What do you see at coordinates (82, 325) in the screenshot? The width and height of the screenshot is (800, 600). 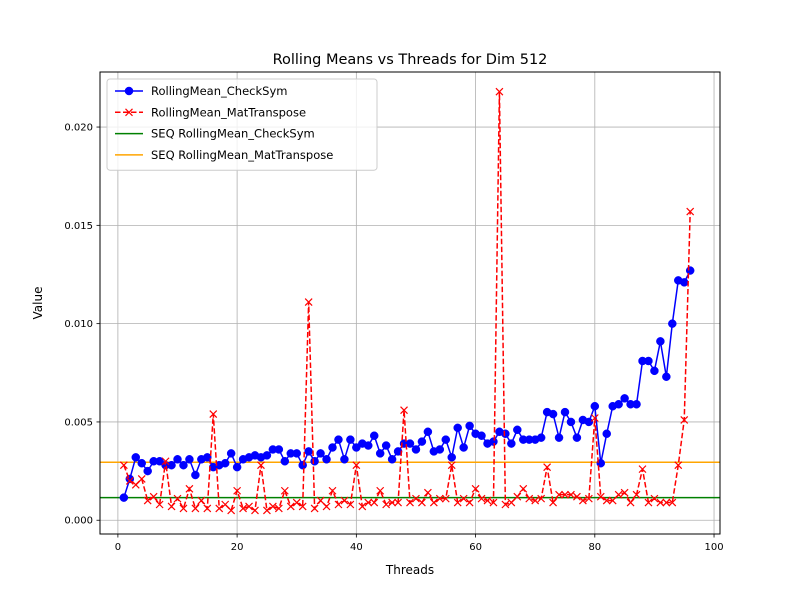 I see `y-axis: 0.000 0.005 0.010 0.015 0.020` at bounding box center [82, 325].